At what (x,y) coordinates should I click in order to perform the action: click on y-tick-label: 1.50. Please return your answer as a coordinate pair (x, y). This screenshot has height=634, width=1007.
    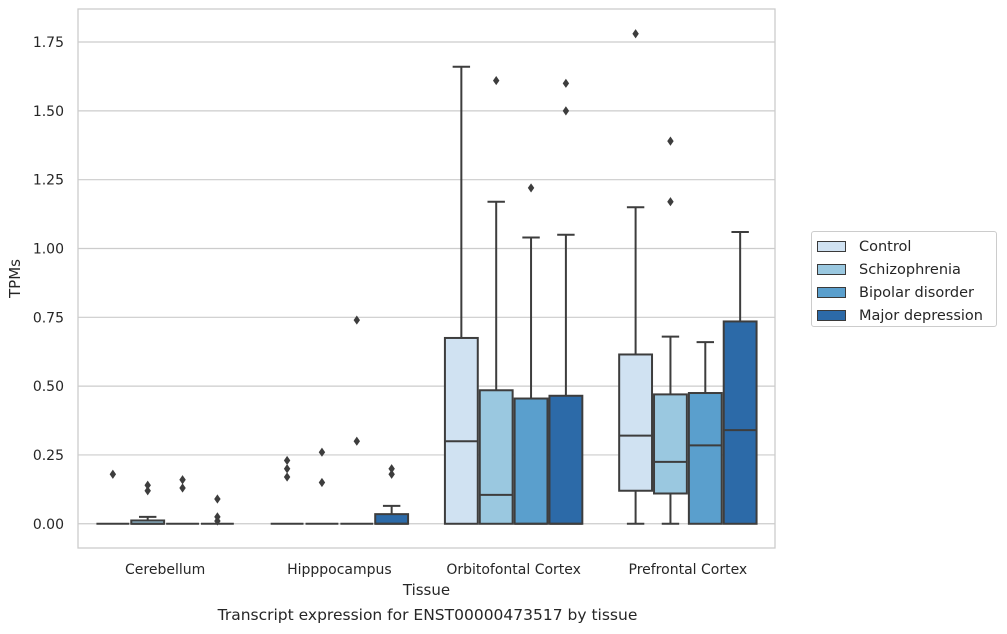
    Looking at the image, I should click on (48, 112).